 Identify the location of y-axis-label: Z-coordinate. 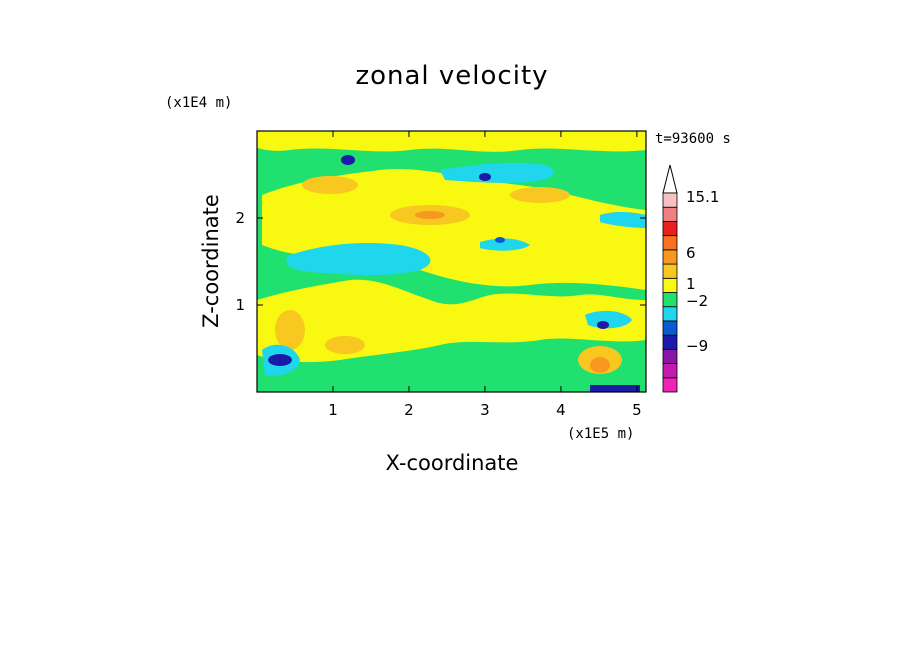
(211, 261).